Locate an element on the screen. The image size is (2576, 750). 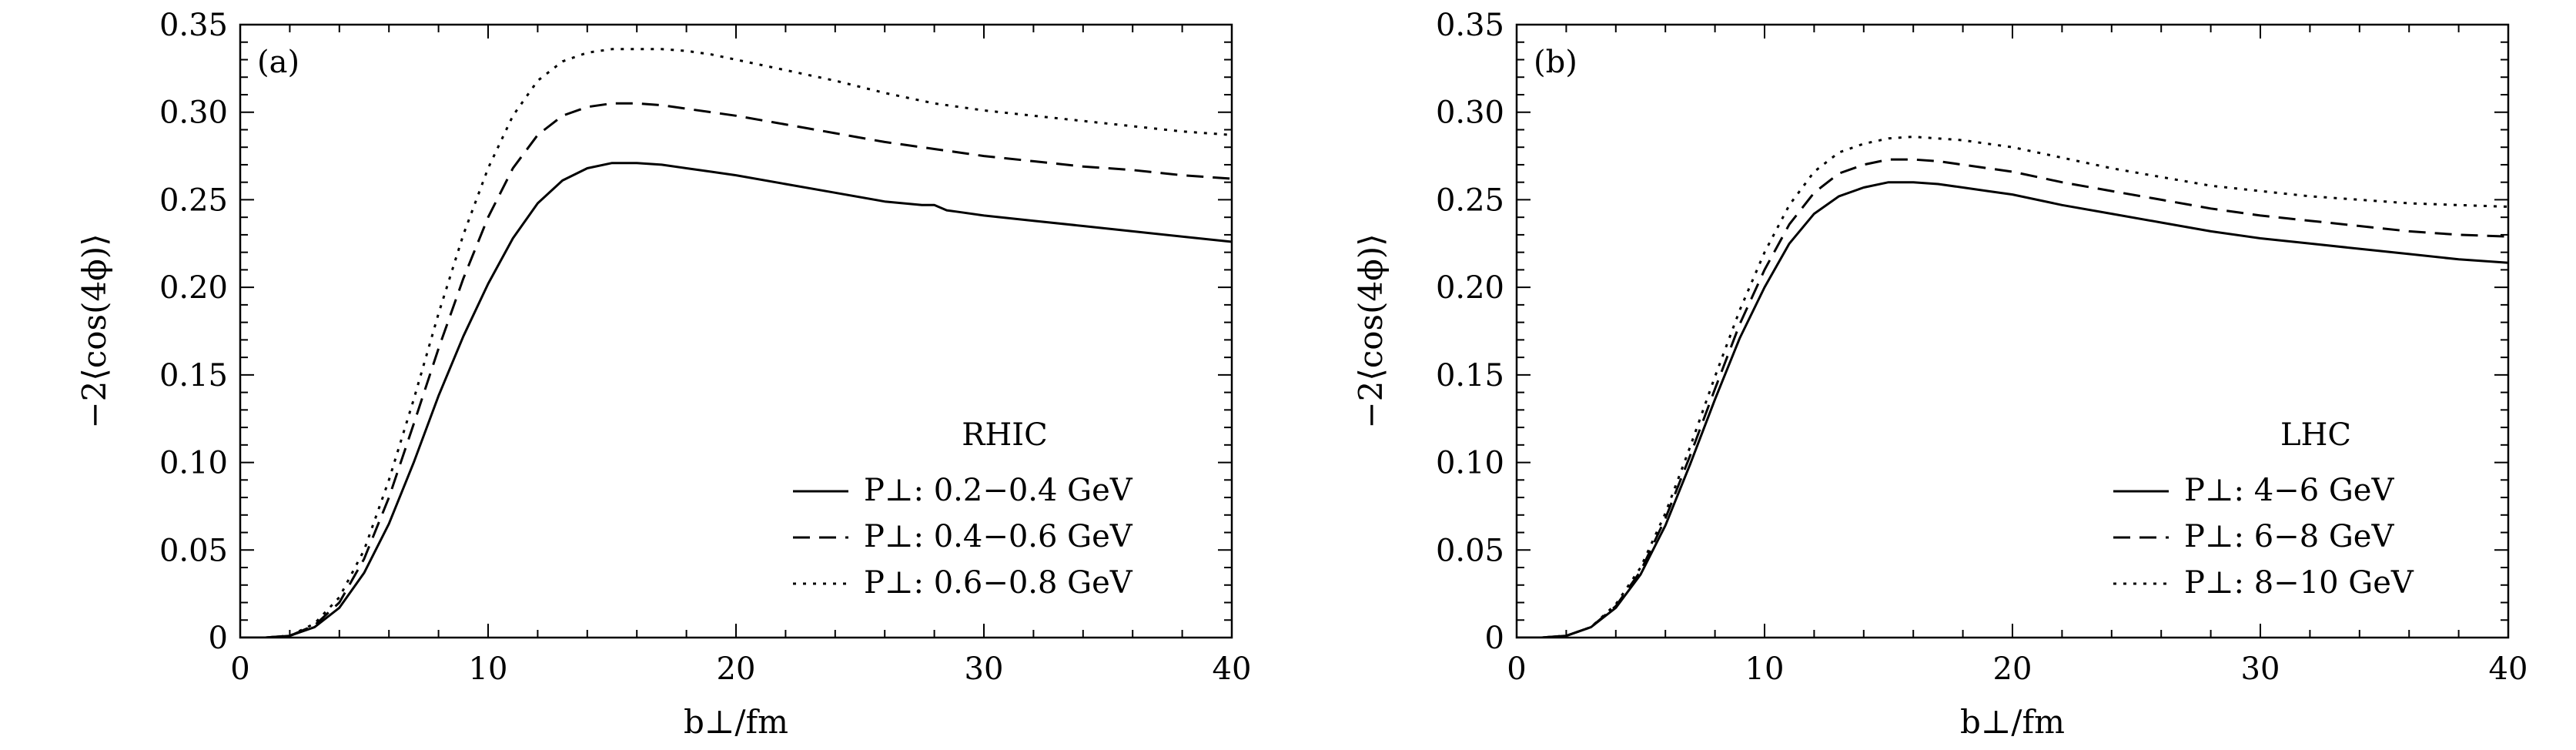
legend-entry: P⊥: 4−6 GeV is located at coordinates (2289, 490).